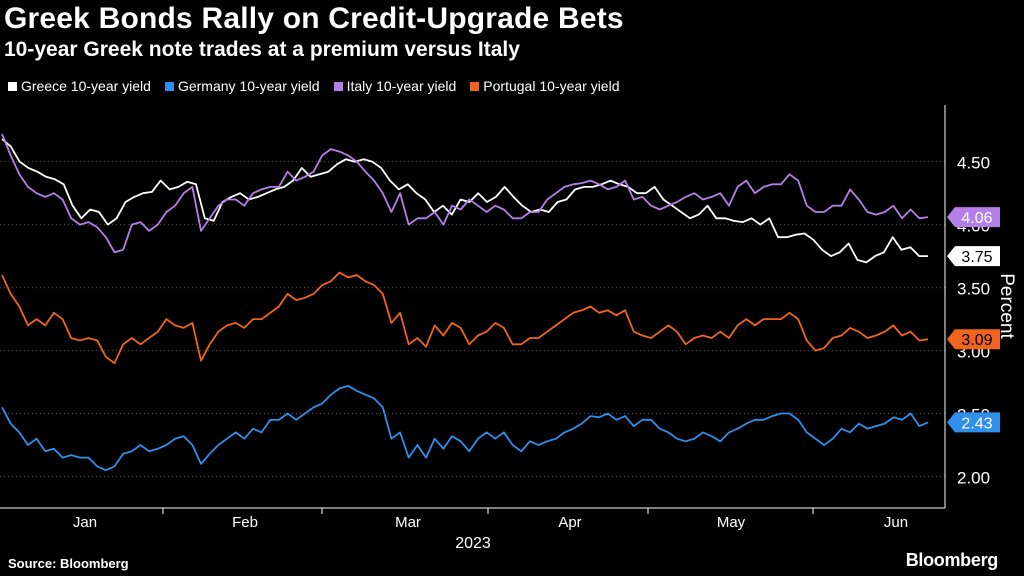 The image size is (1024, 576). Describe the element at coordinates (338, 86) in the screenshot. I see `legend-swatch-italy` at that location.